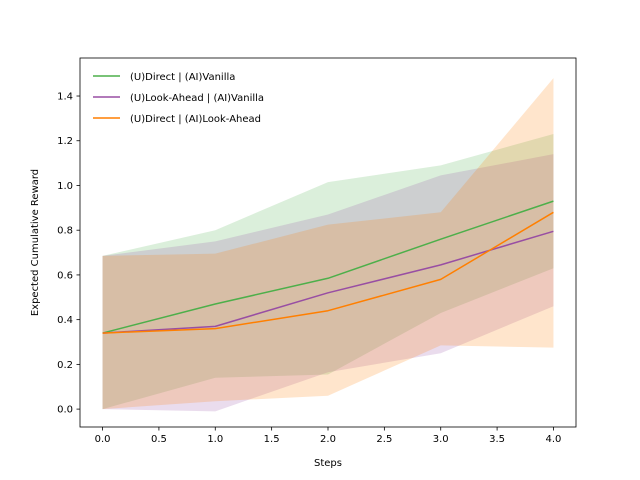 The image size is (640, 480). What do you see at coordinates (441, 439) in the screenshot?
I see `x-tick-label: 3.0` at bounding box center [441, 439].